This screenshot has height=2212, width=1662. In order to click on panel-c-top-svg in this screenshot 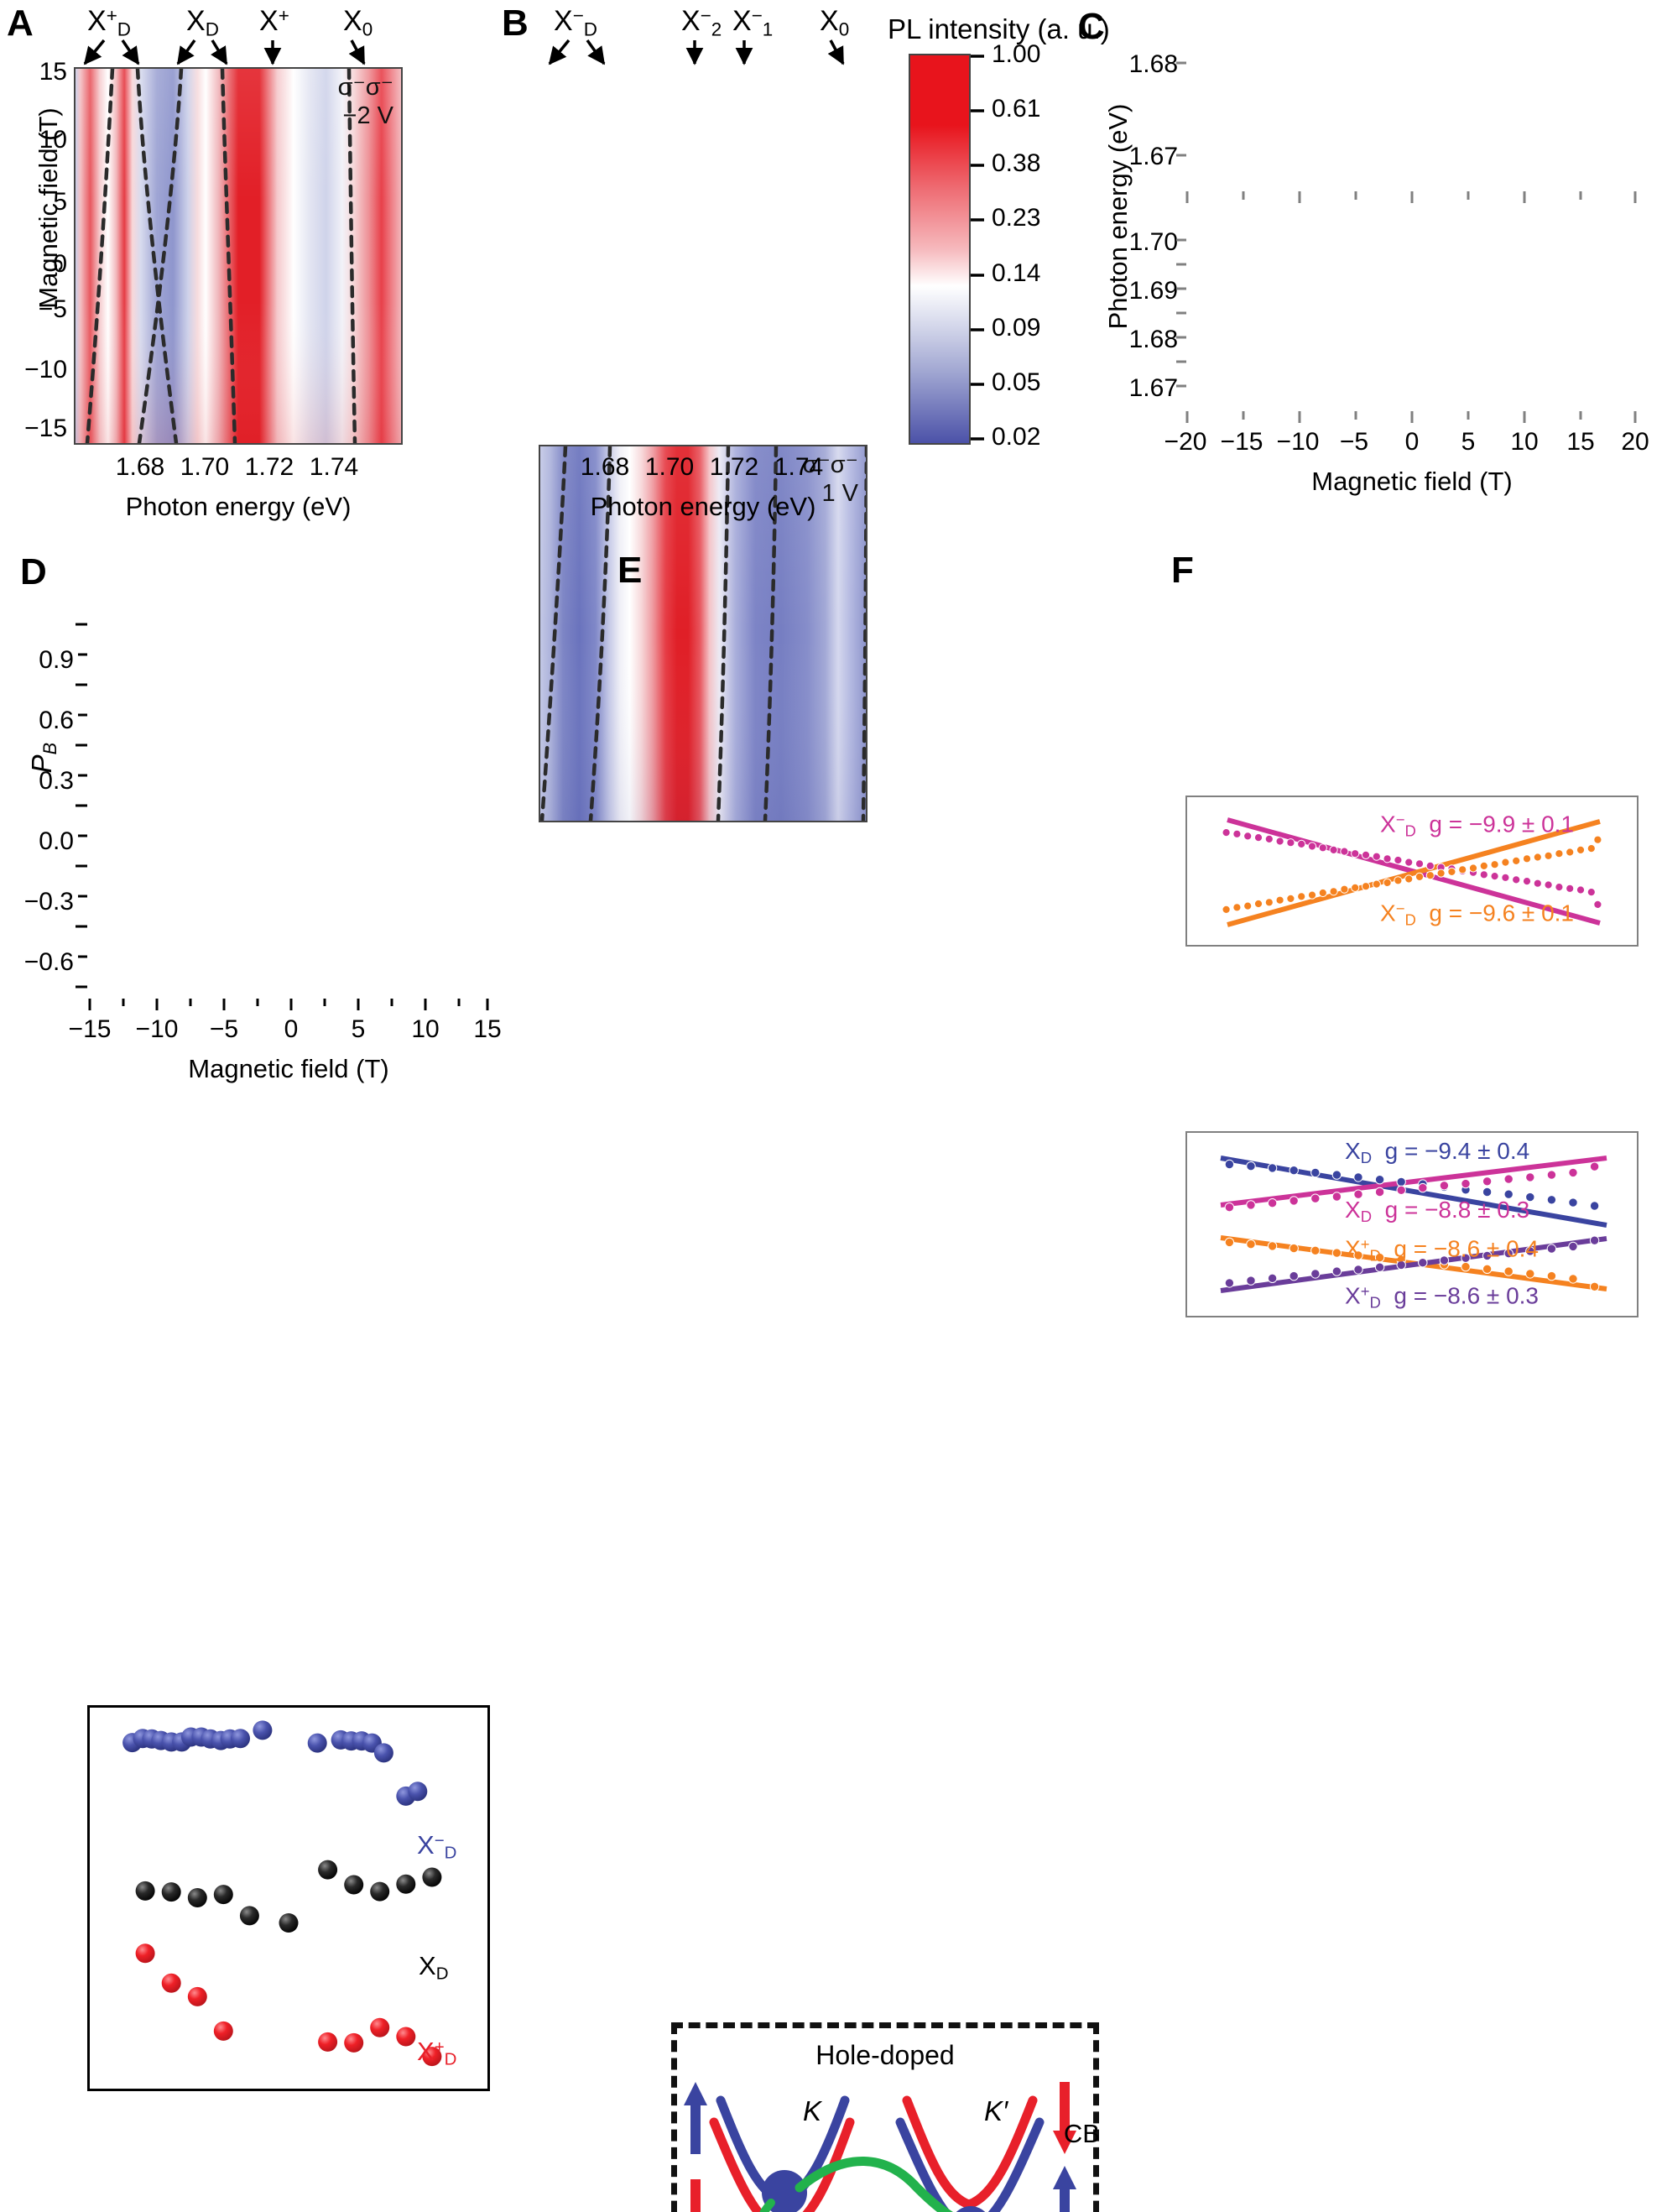, I will do `click(1412, 872)`.